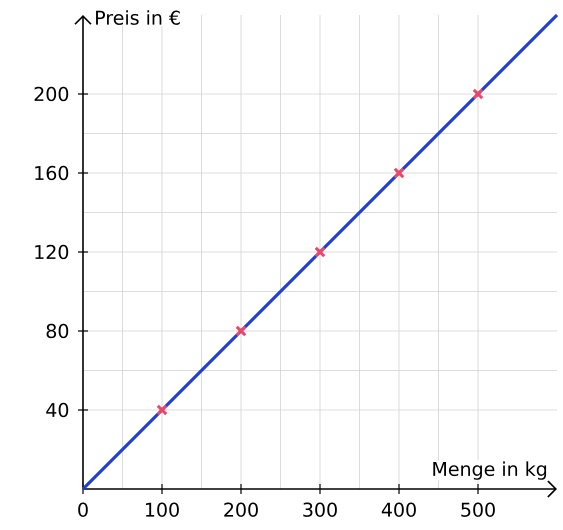  Describe the element at coordinates (57, 410) in the screenshot. I see `y-tick-label: 40` at that location.